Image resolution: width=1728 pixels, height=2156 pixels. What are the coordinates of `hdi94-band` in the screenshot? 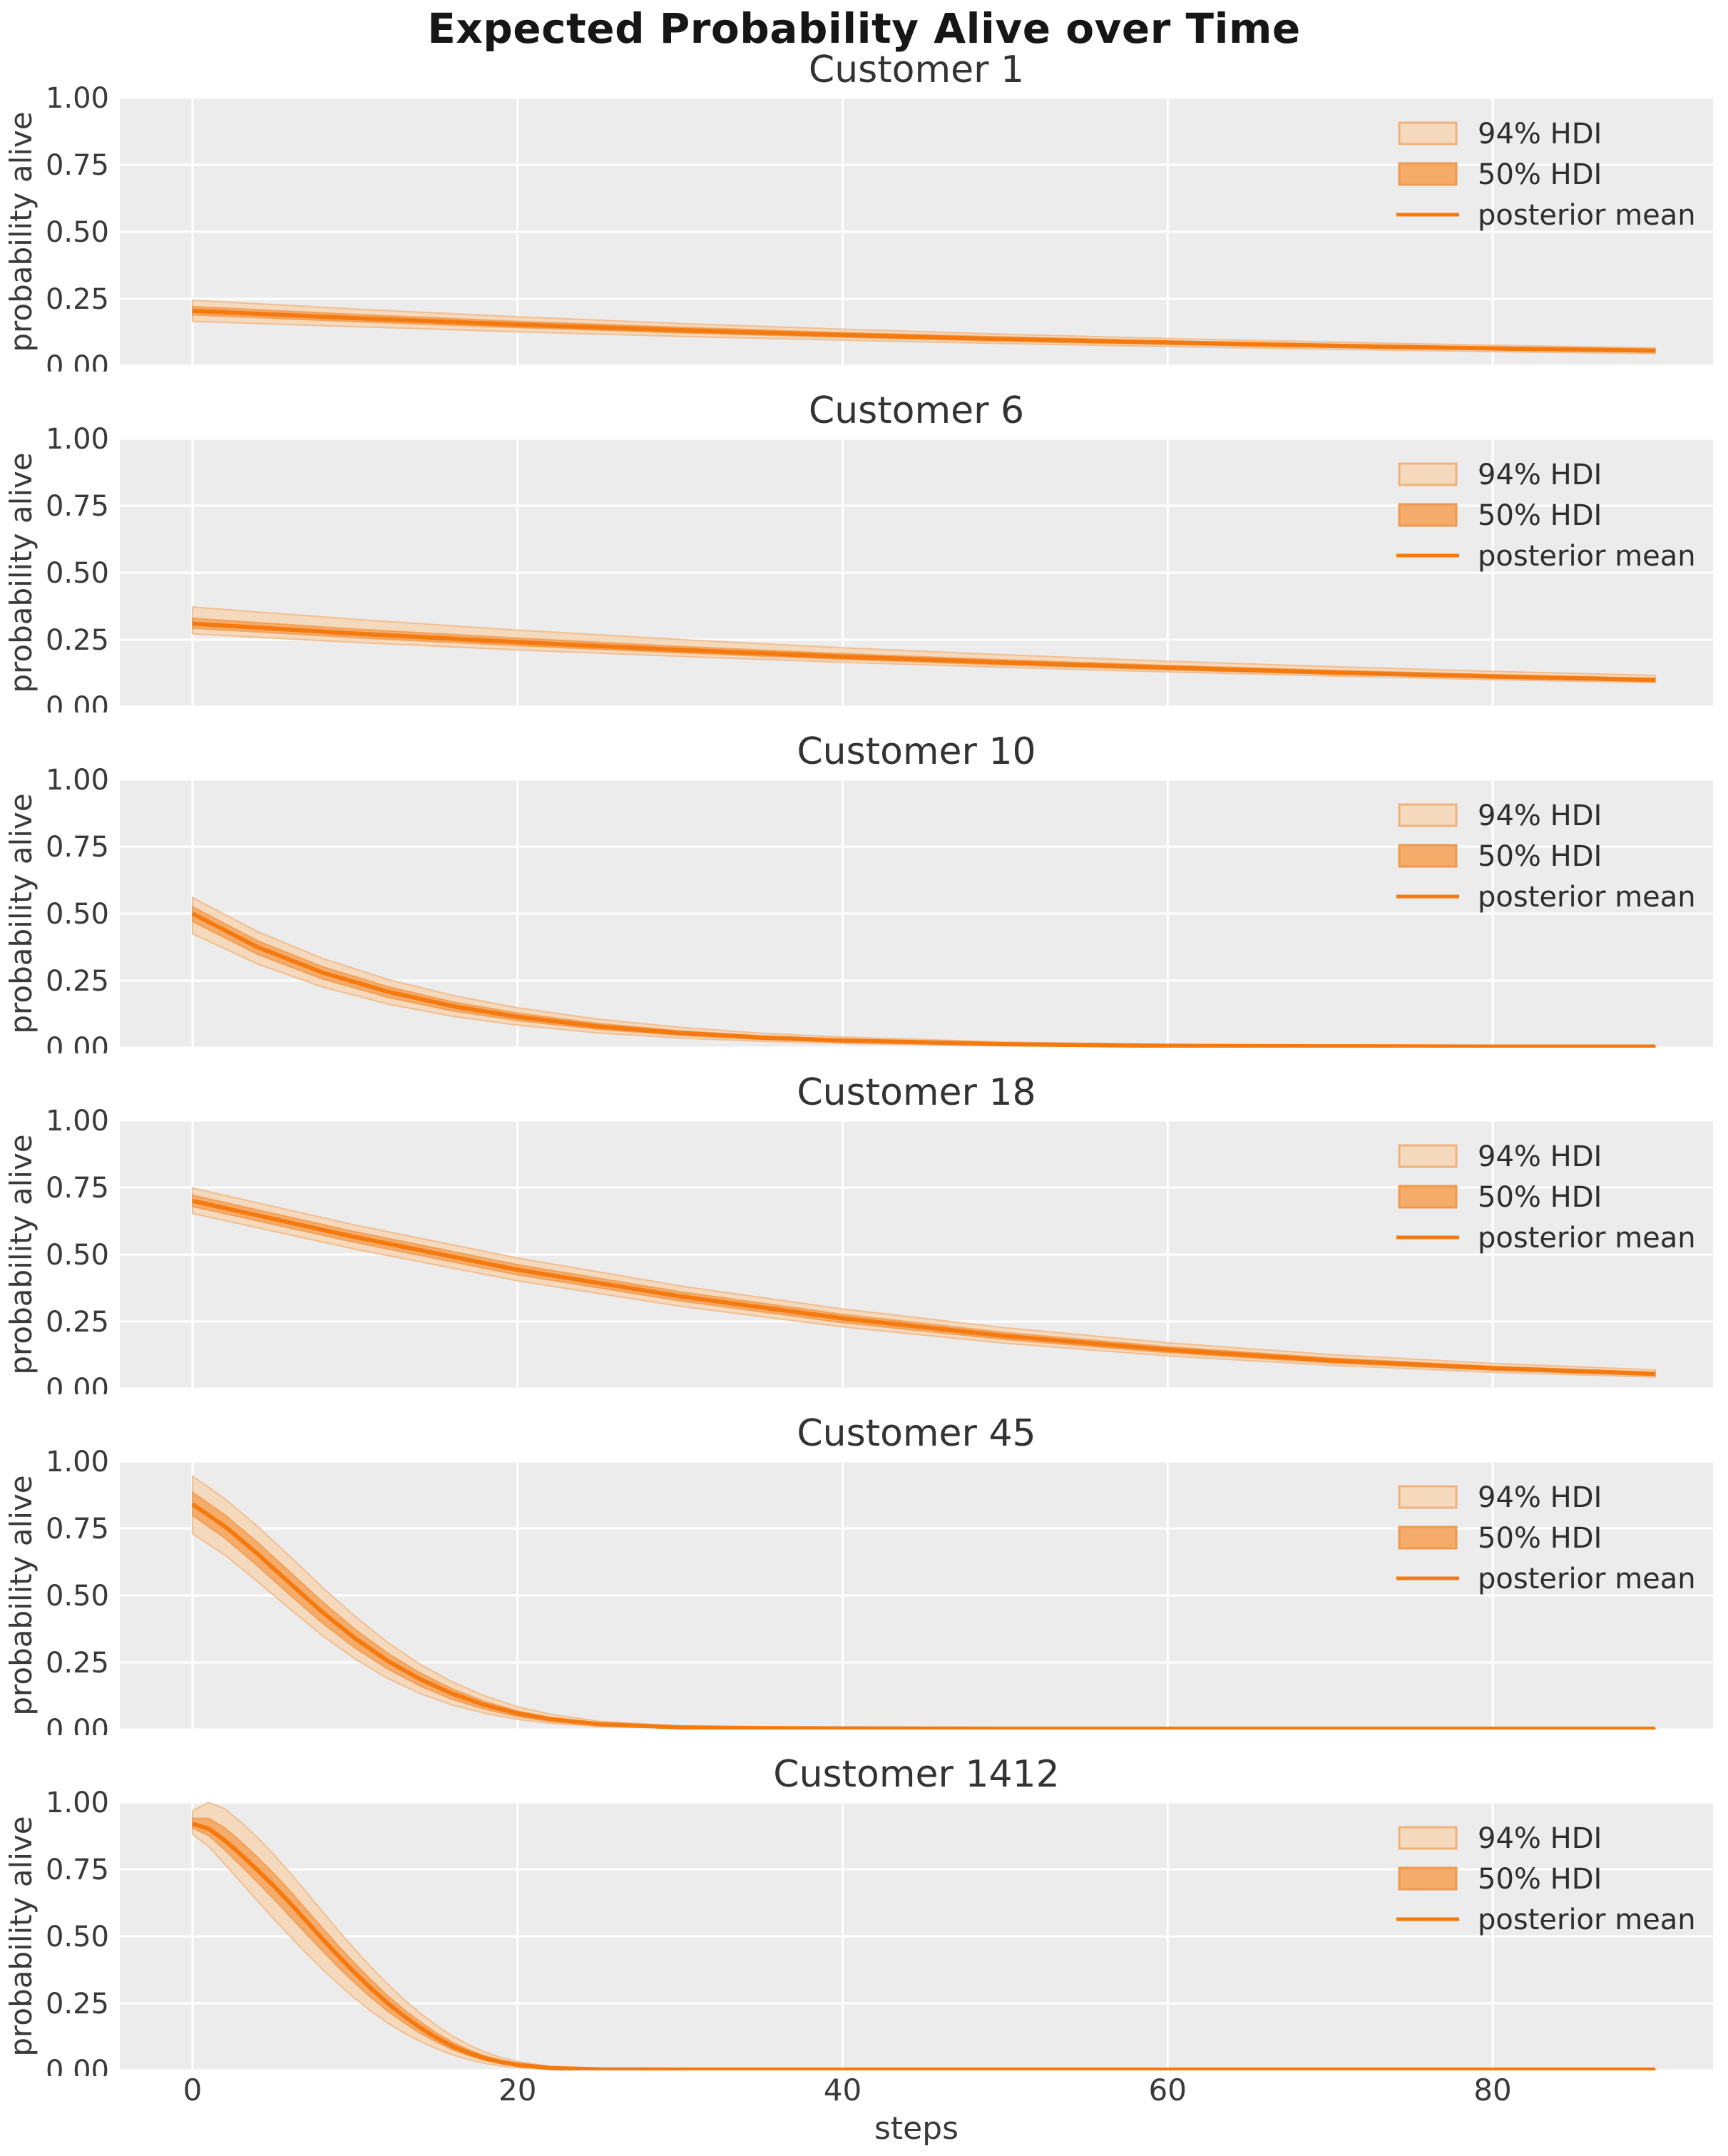 It's located at (924, 1282).